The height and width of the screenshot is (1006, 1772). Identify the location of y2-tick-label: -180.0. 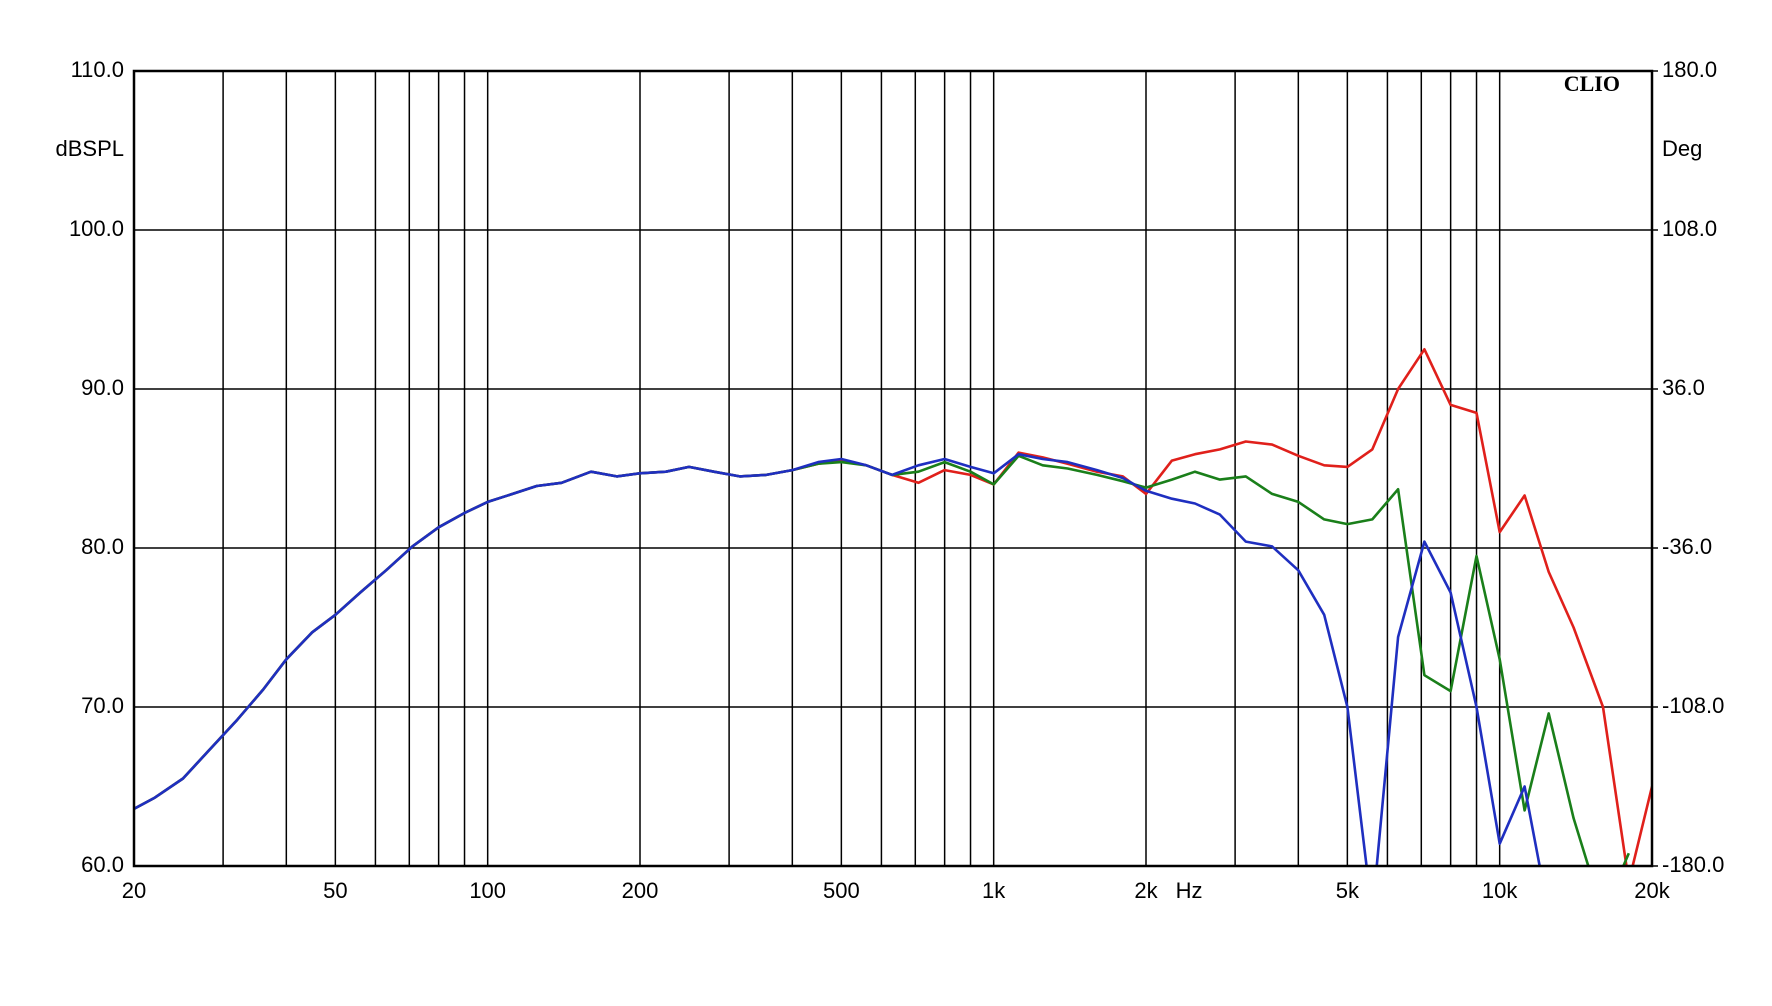
(1693, 864).